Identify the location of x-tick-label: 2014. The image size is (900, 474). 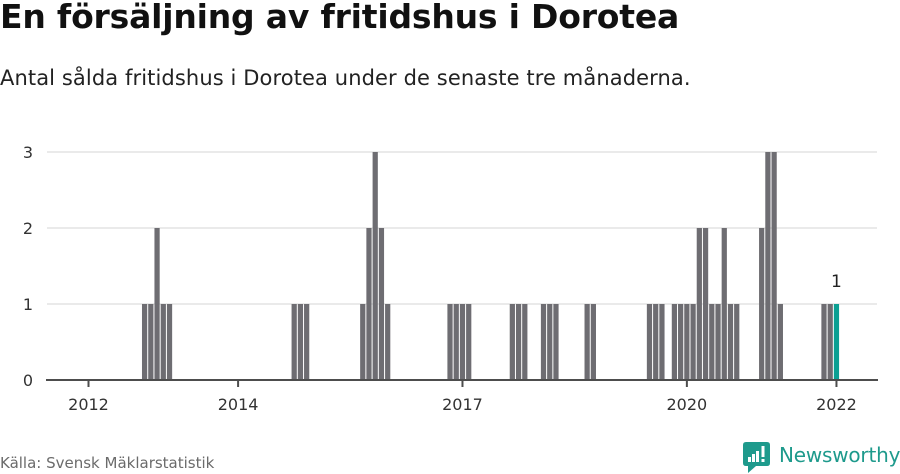
(238, 404).